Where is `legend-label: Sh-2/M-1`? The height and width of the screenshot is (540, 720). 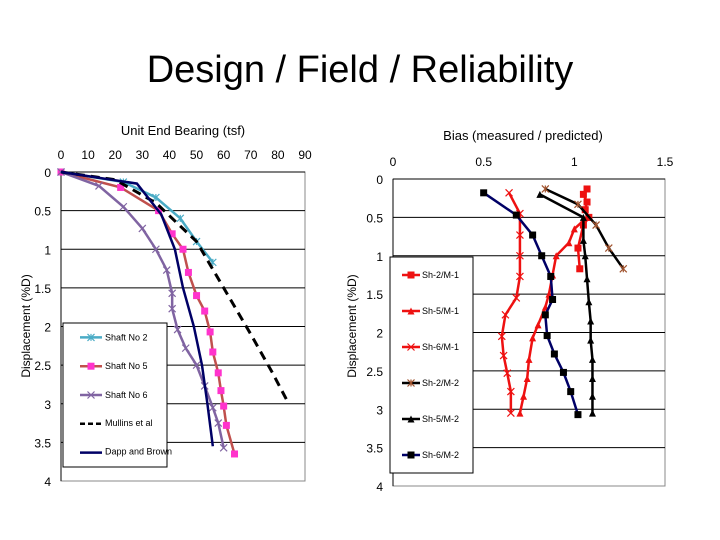
legend-label: Sh-2/M-1 is located at coordinates (440, 275).